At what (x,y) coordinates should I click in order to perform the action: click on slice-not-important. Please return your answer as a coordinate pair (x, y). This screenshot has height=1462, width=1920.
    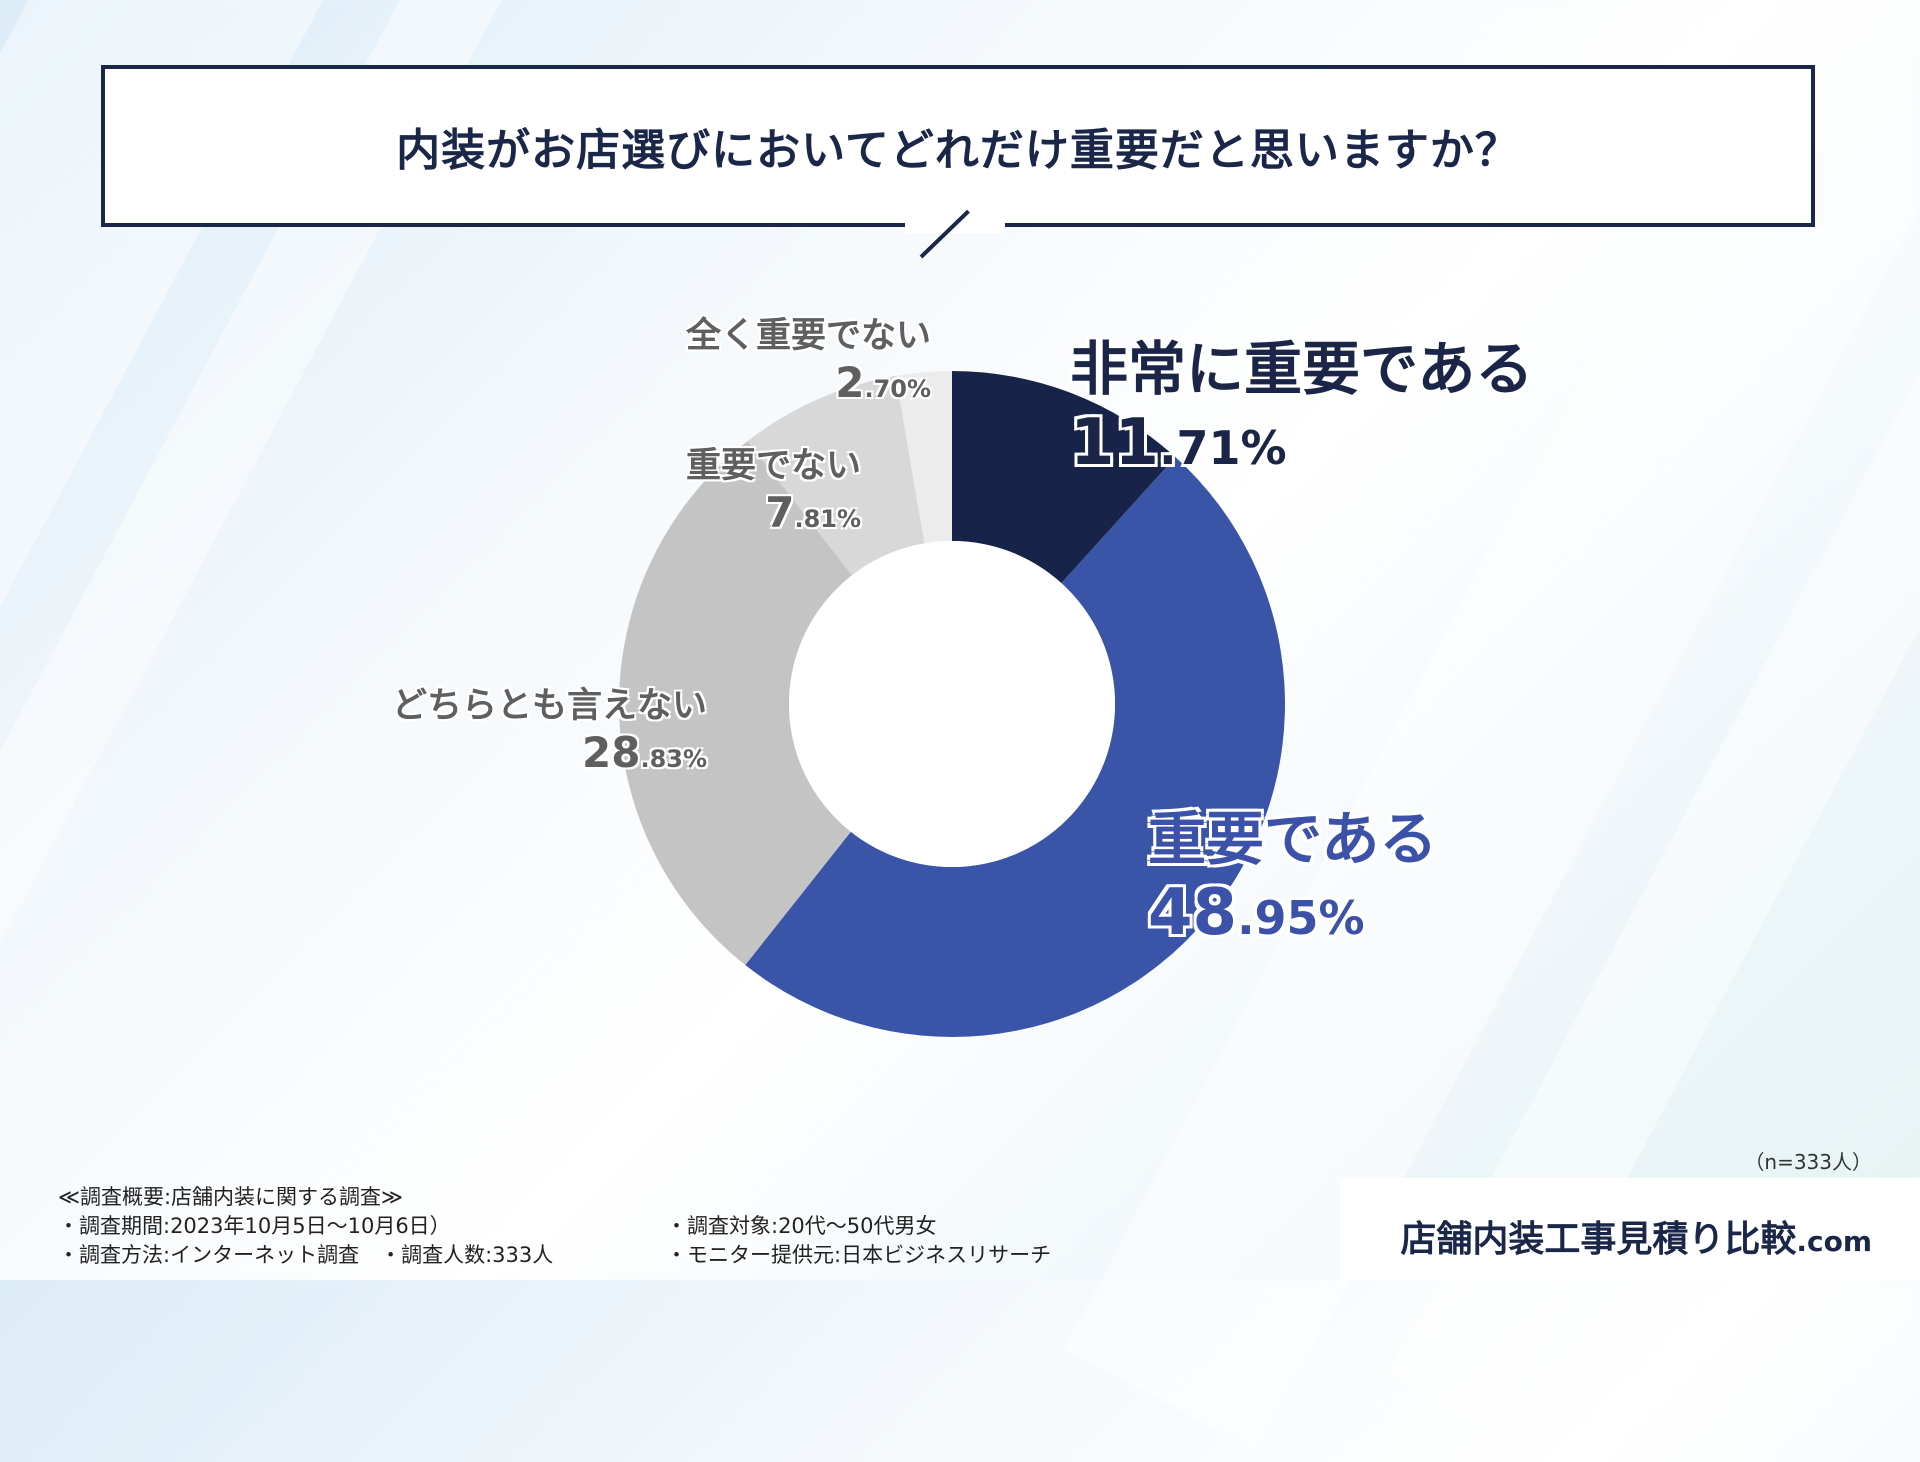
    Looking at the image, I should click on (836, 475).